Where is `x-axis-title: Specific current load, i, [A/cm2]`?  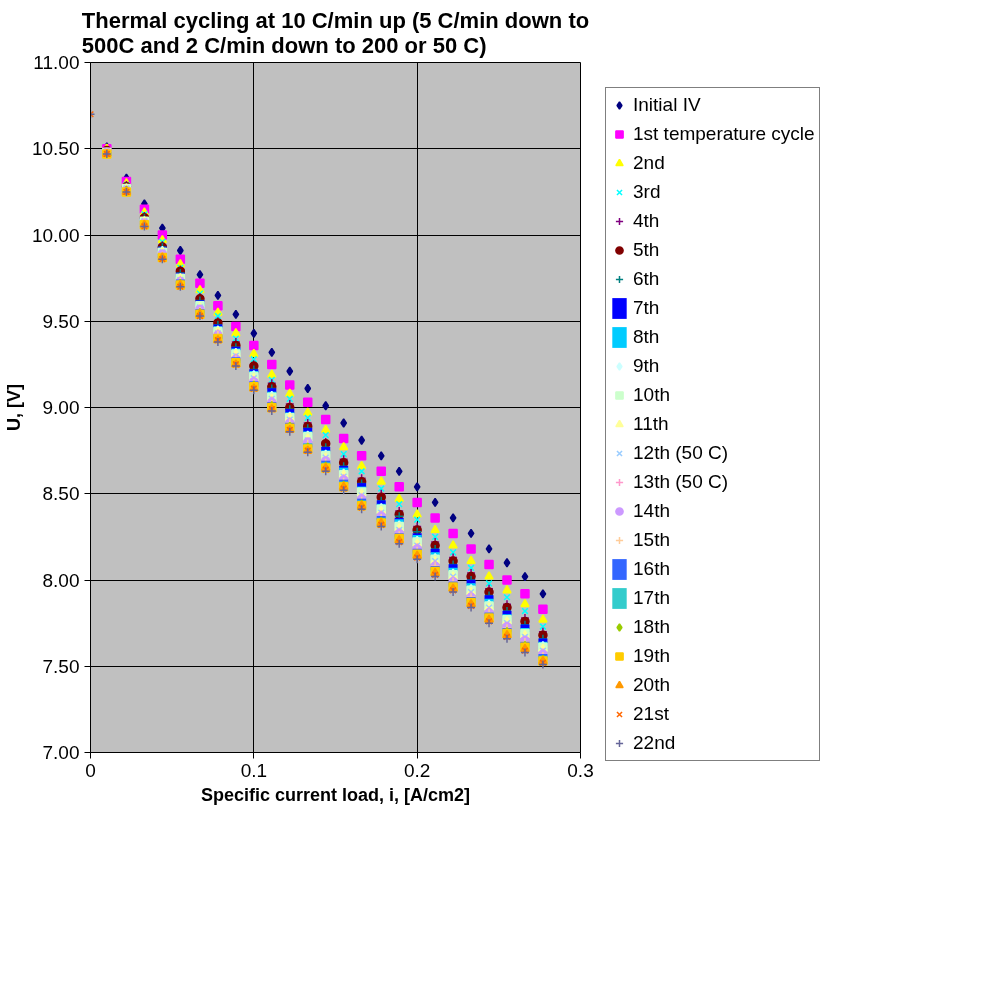
x-axis-title: Specific current load, i, [A/cm2] is located at coordinates (335, 794).